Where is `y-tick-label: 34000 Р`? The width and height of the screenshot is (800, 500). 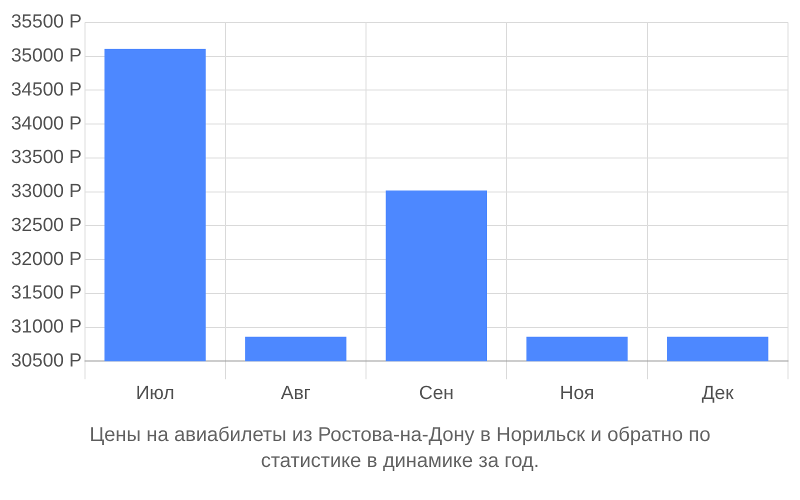
y-tick-label: 34000 Р is located at coordinates (46, 123).